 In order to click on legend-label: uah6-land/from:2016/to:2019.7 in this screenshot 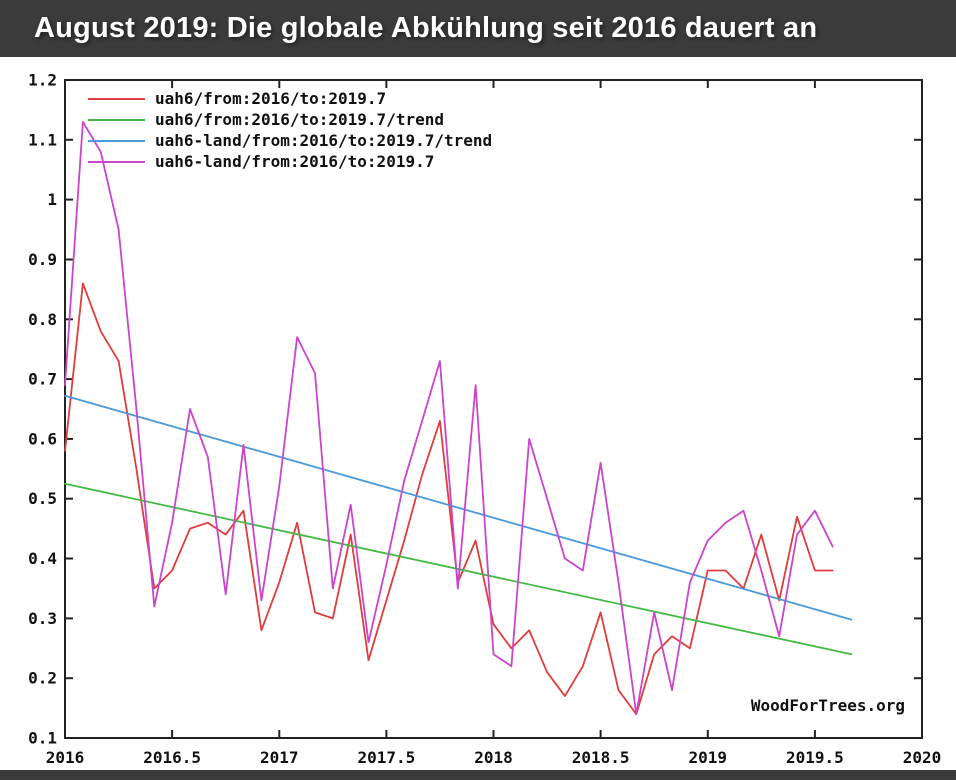, I will do `click(295, 161)`.